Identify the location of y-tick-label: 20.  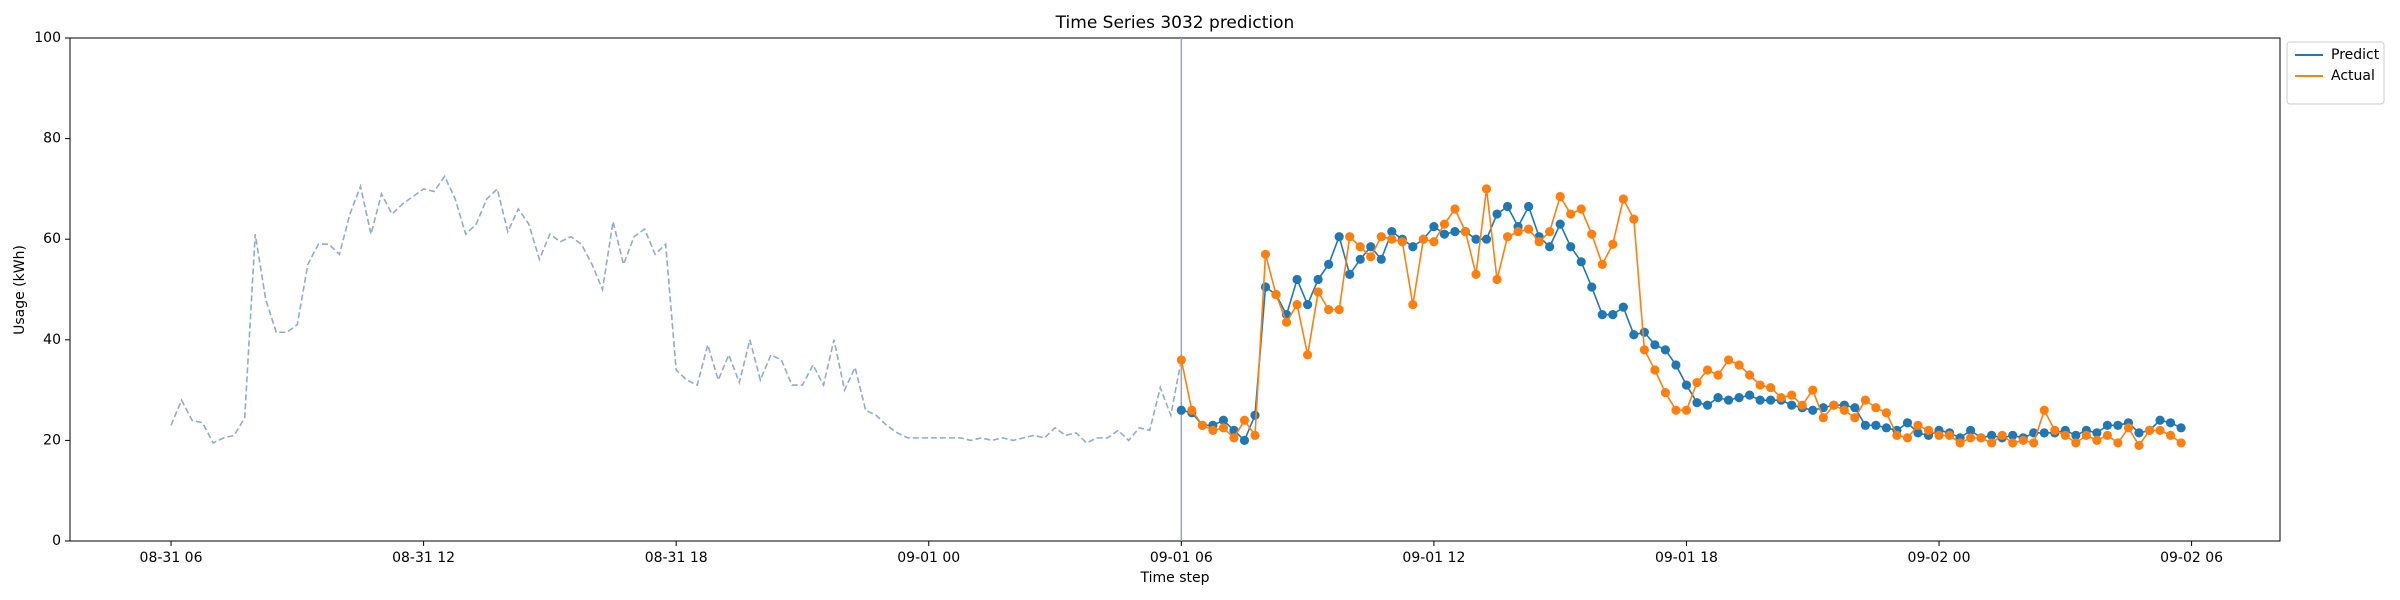
(52, 440).